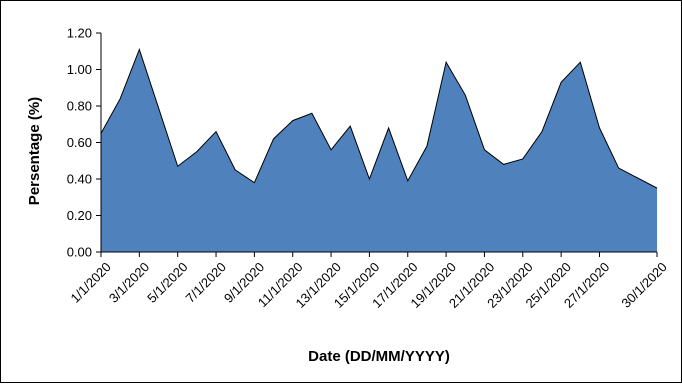  What do you see at coordinates (206, 282) in the screenshot?
I see `x-tick-label: 7/1/2020` at bounding box center [206, 282].